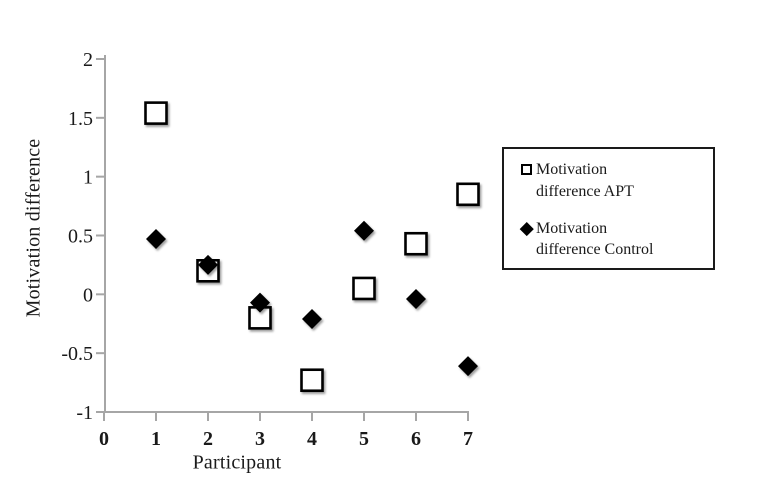 The width and height of the screenshot is (769, 485). I want to click on marker-apt-p7, so click(468, 194).